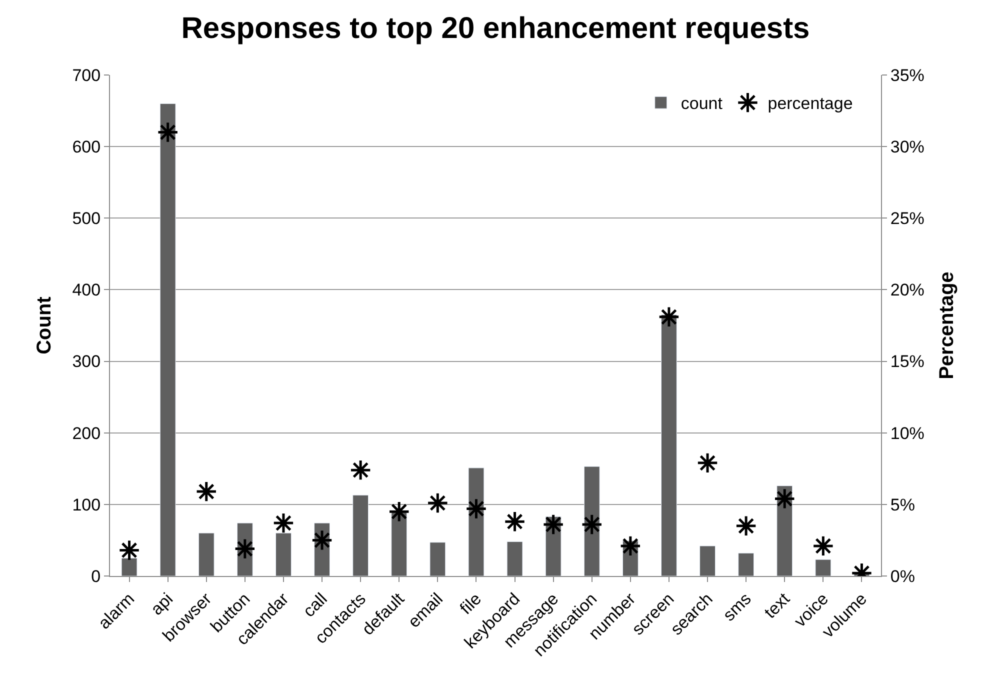 The height and width of the screenshot is (676, 991). I want to click on y2-tick-label: 15%, so click(907, 362).